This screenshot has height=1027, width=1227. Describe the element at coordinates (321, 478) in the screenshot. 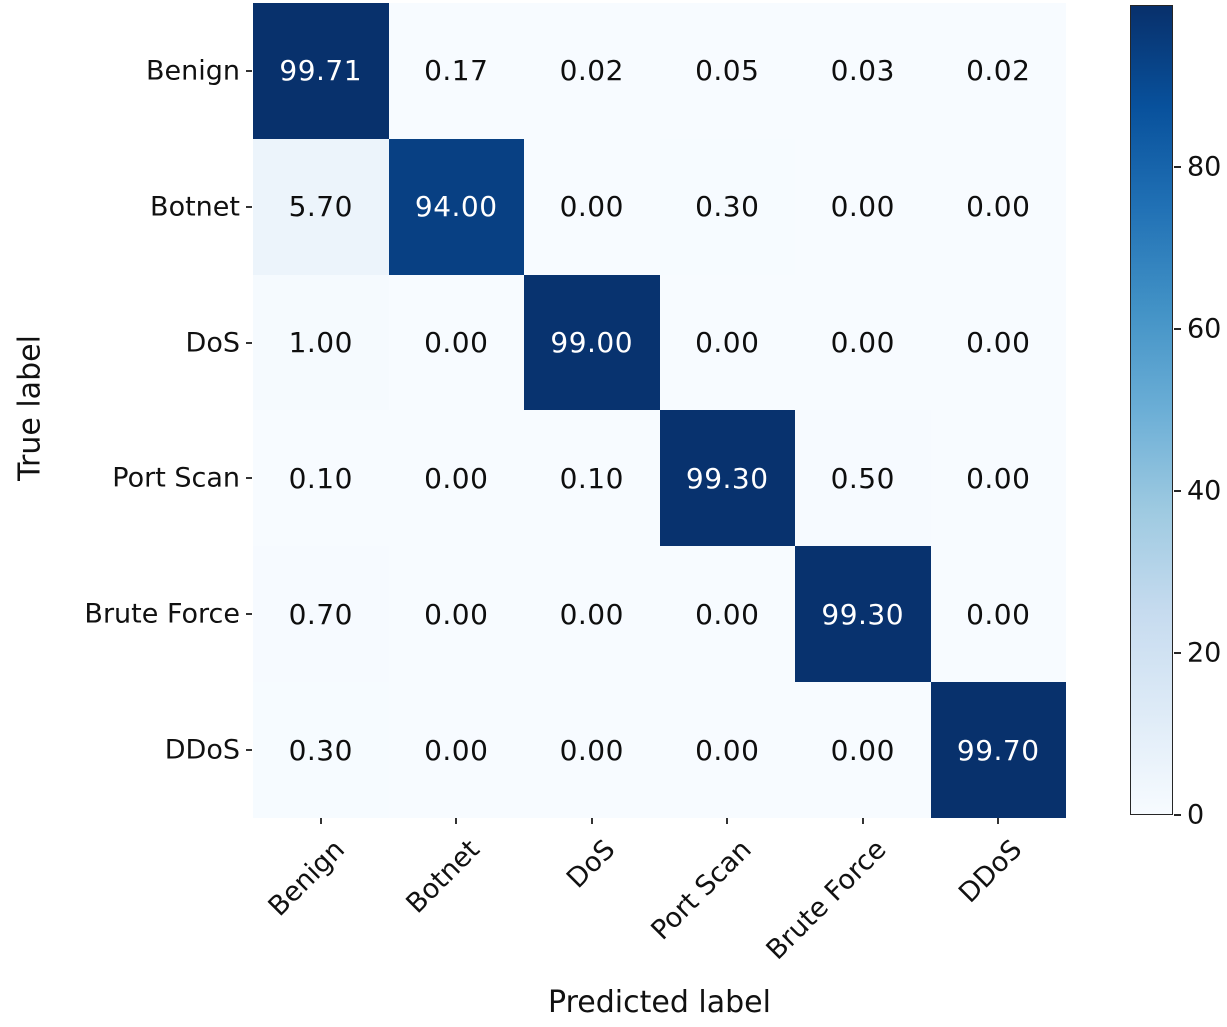

I see `heatmap-cell-port-scan-benign: 0.10` at that location.